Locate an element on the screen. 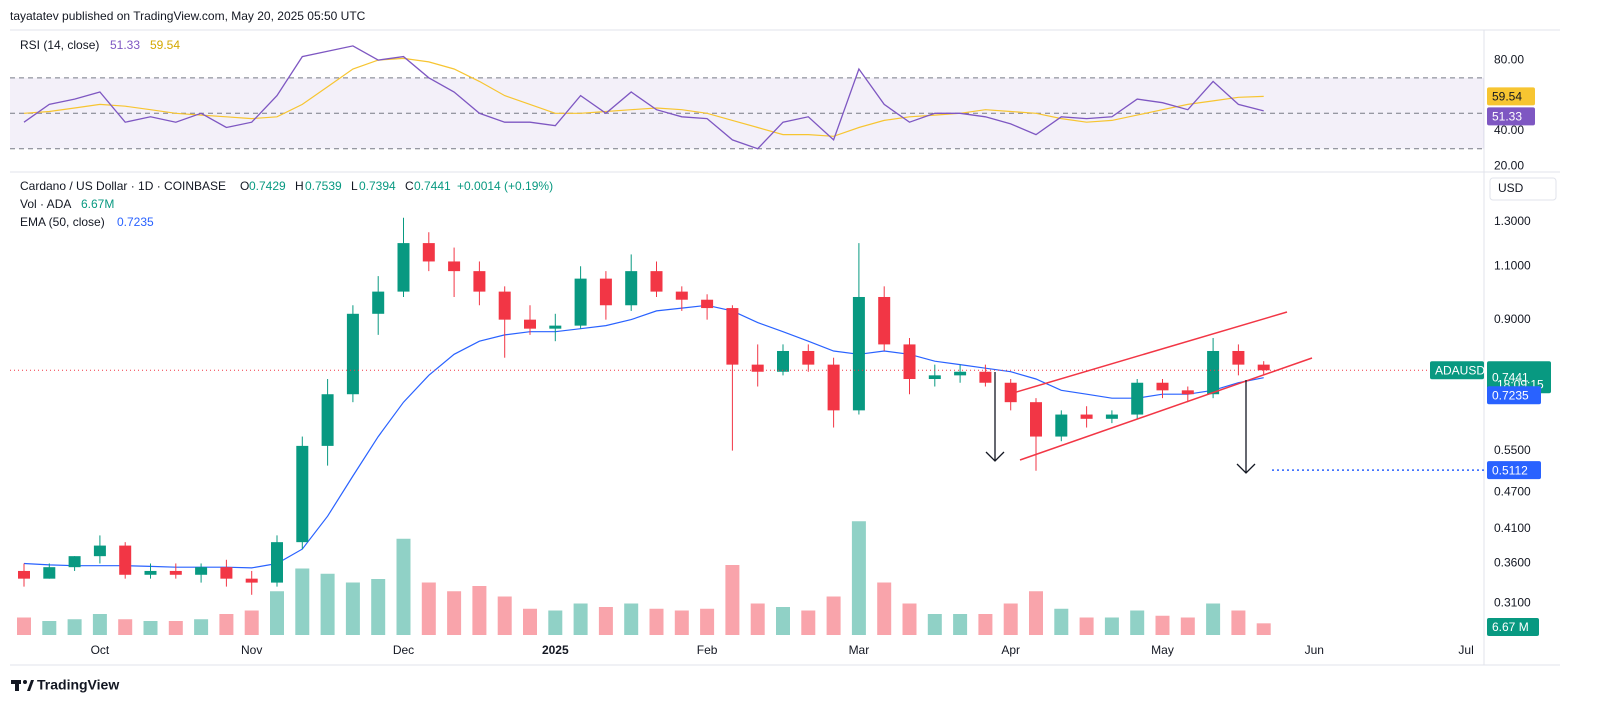 The height and width of the screenshot is (718, 1600). x-tick-label: Mar is located at coordinates (859, 650).